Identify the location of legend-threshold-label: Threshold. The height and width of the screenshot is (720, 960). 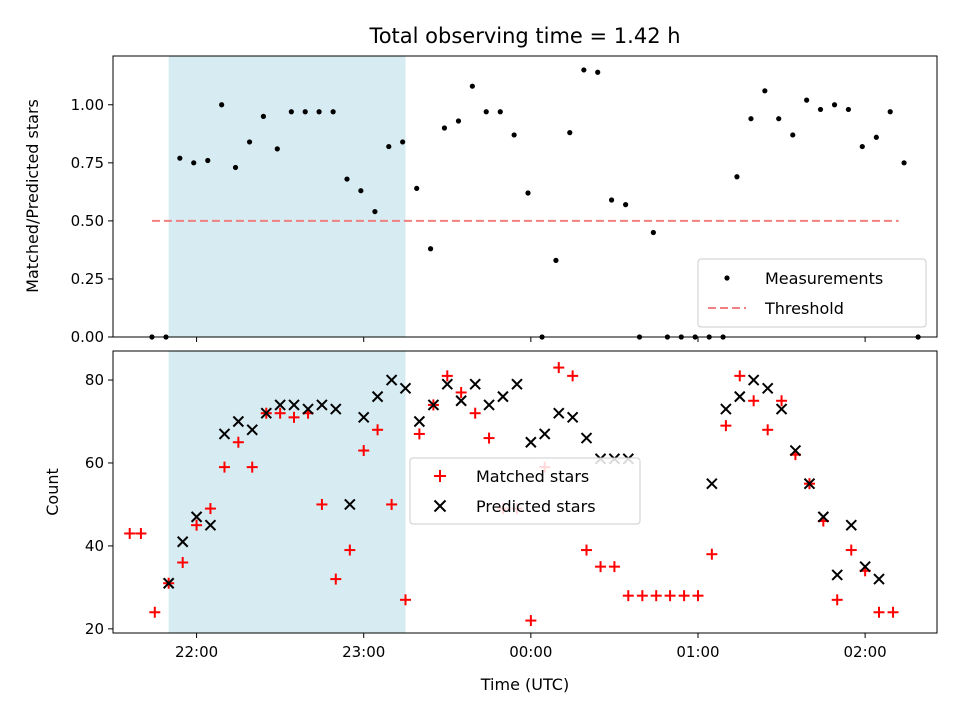
(804, 308).